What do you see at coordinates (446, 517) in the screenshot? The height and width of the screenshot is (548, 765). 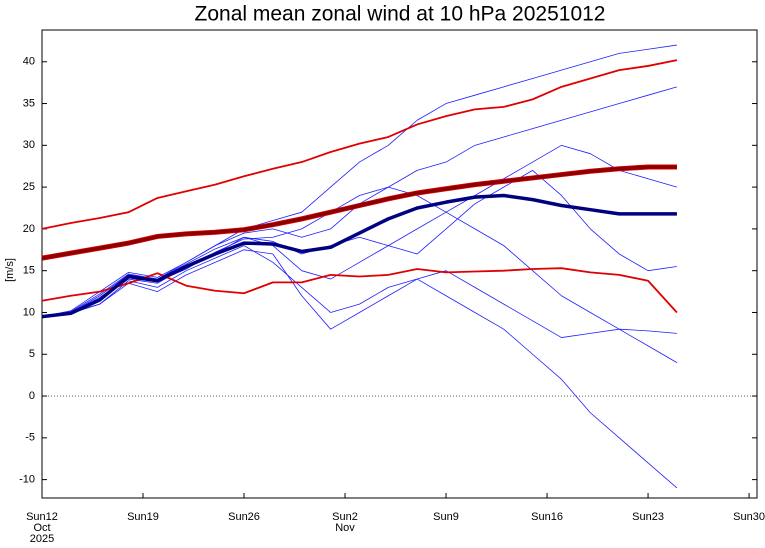 I see `x-tick-label: Sun9` at bounding box center [446, 517].